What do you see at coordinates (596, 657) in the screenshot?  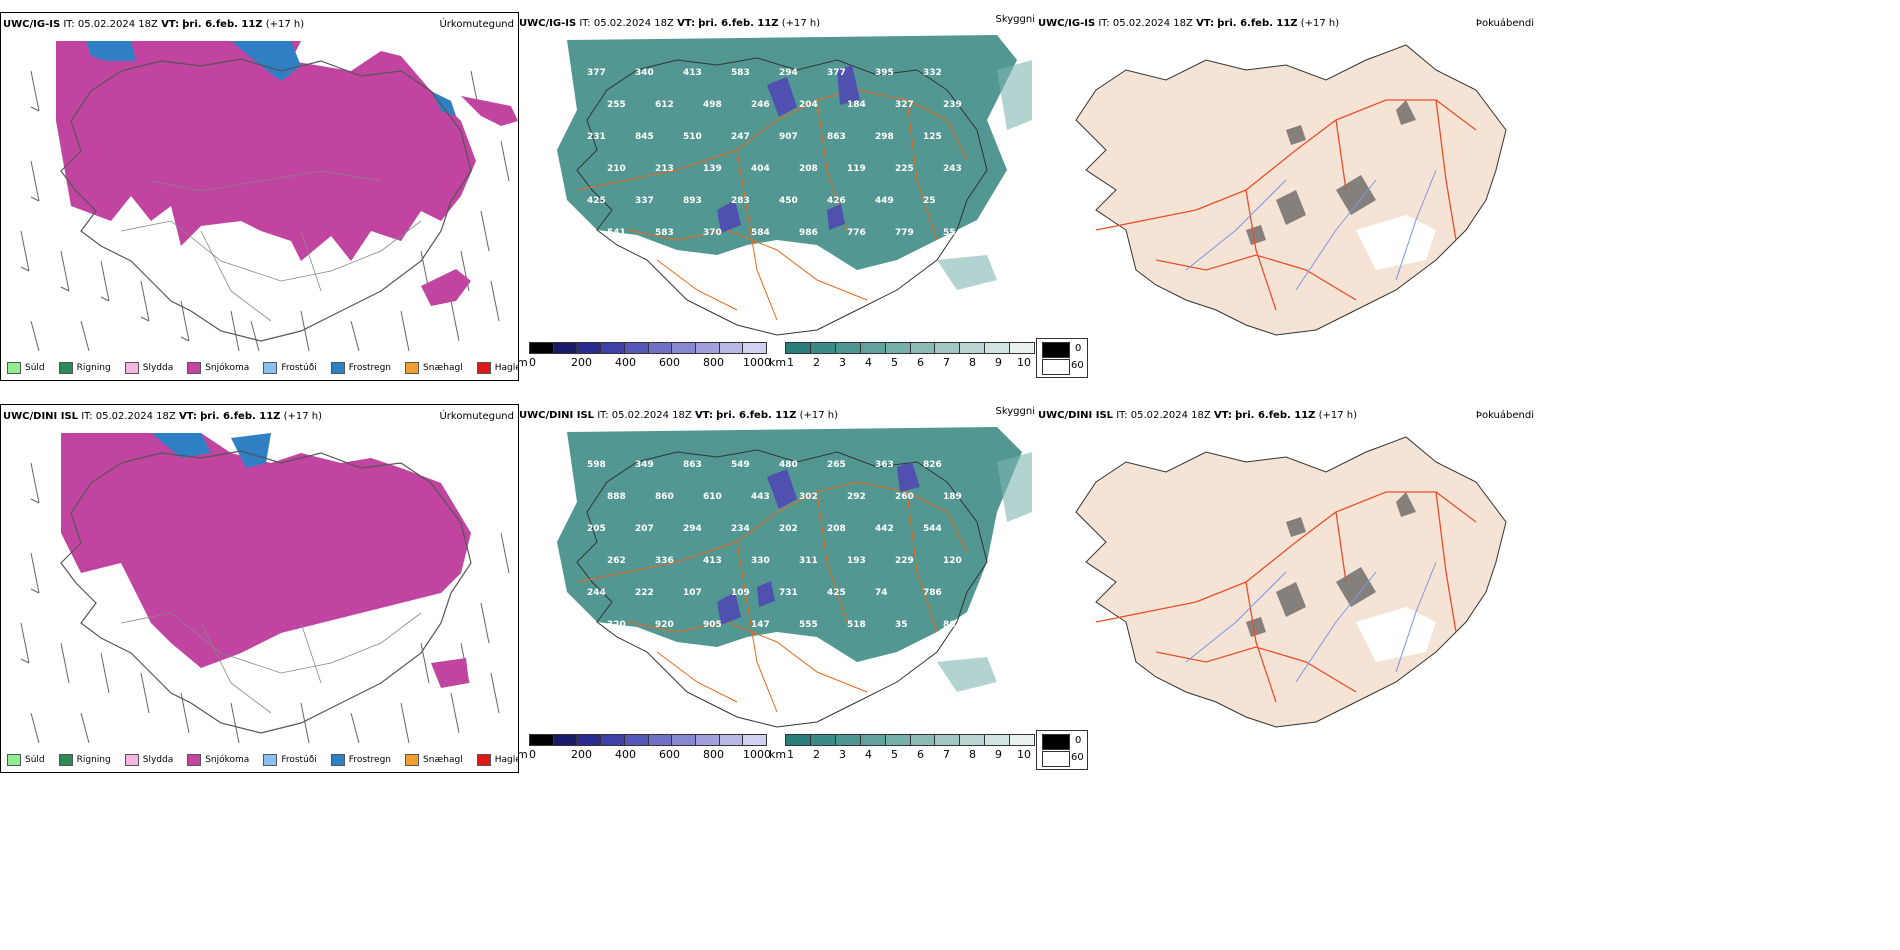 I see `ceiling-label: 291` at bounding box center [596, 657].